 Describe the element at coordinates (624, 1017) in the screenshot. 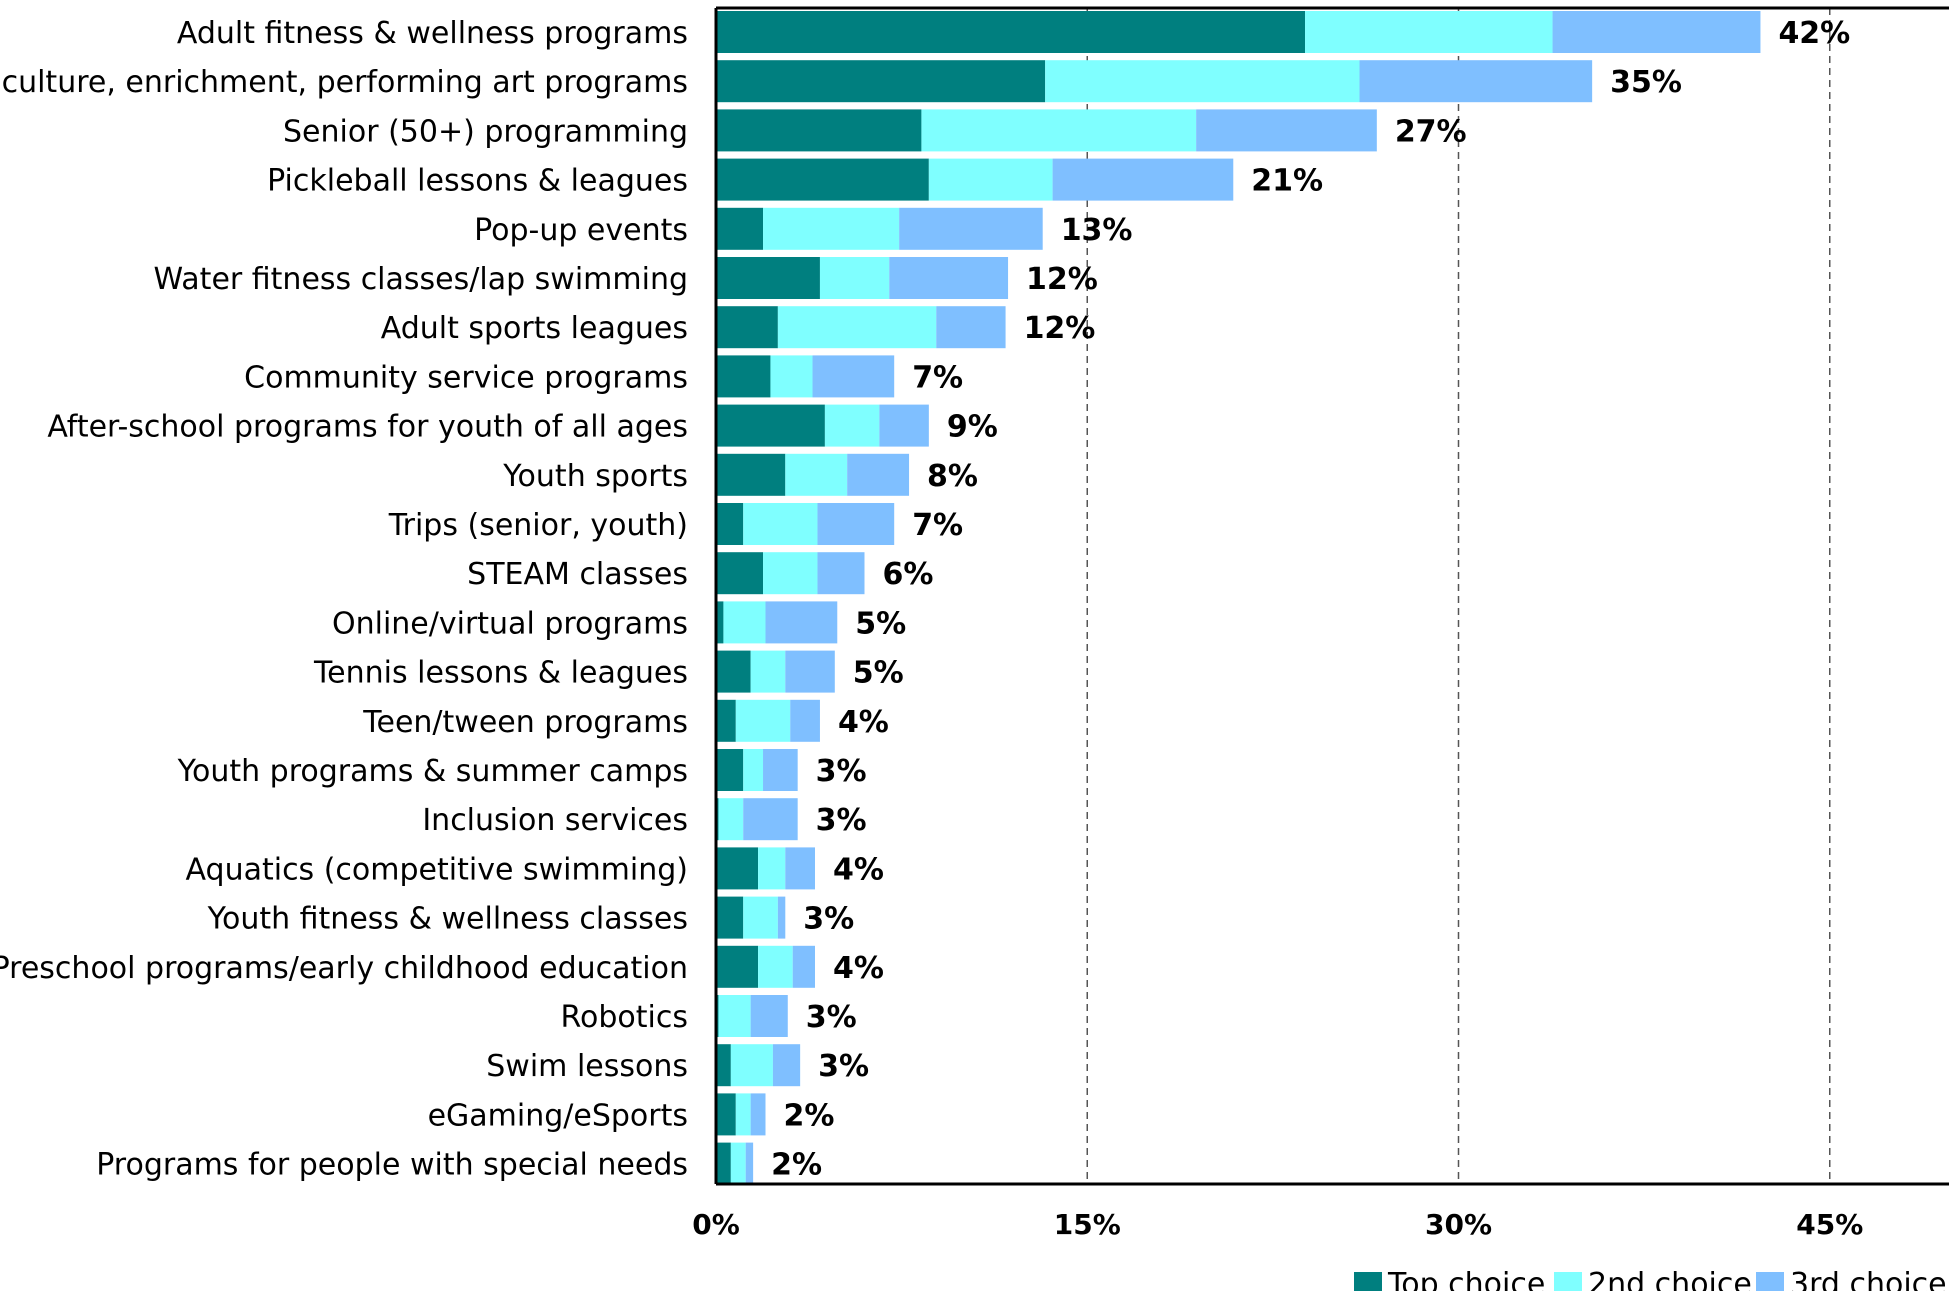

I see `category-label: Robotics` at that location.